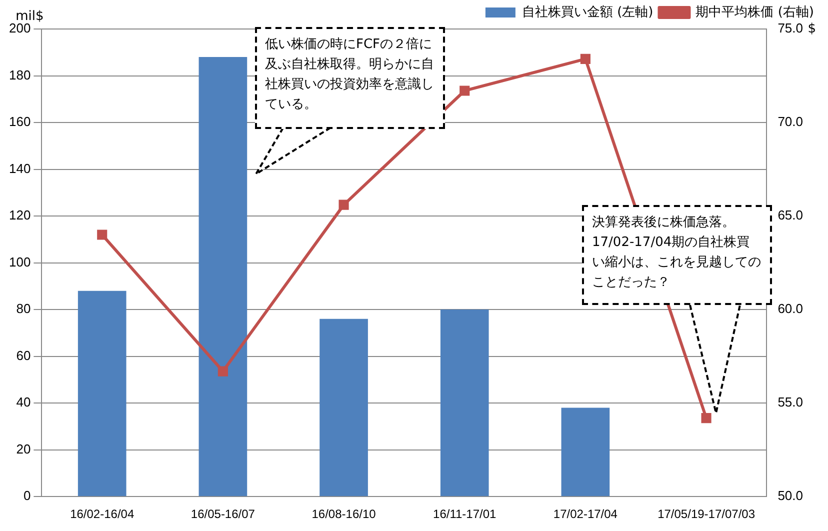 The image size is (828, 531). Describe the element at coordinates (791, 215) in the screenshot. I see `y2-tick-label: 65.0` at that location.